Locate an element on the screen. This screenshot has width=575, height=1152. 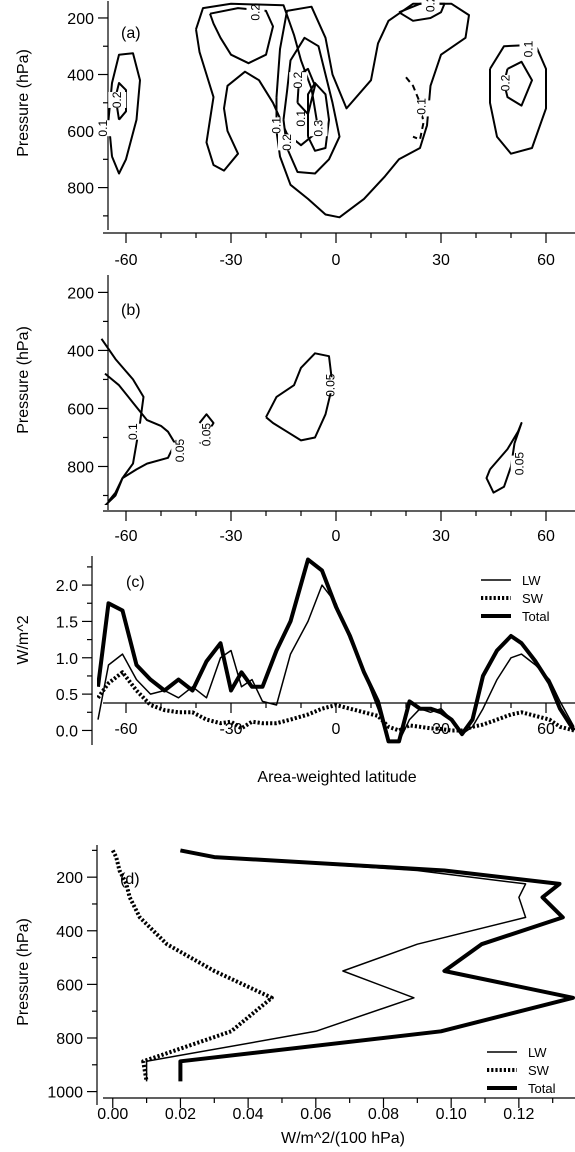
y-tick-label: 1.5 is located at coordinates (67, 622).